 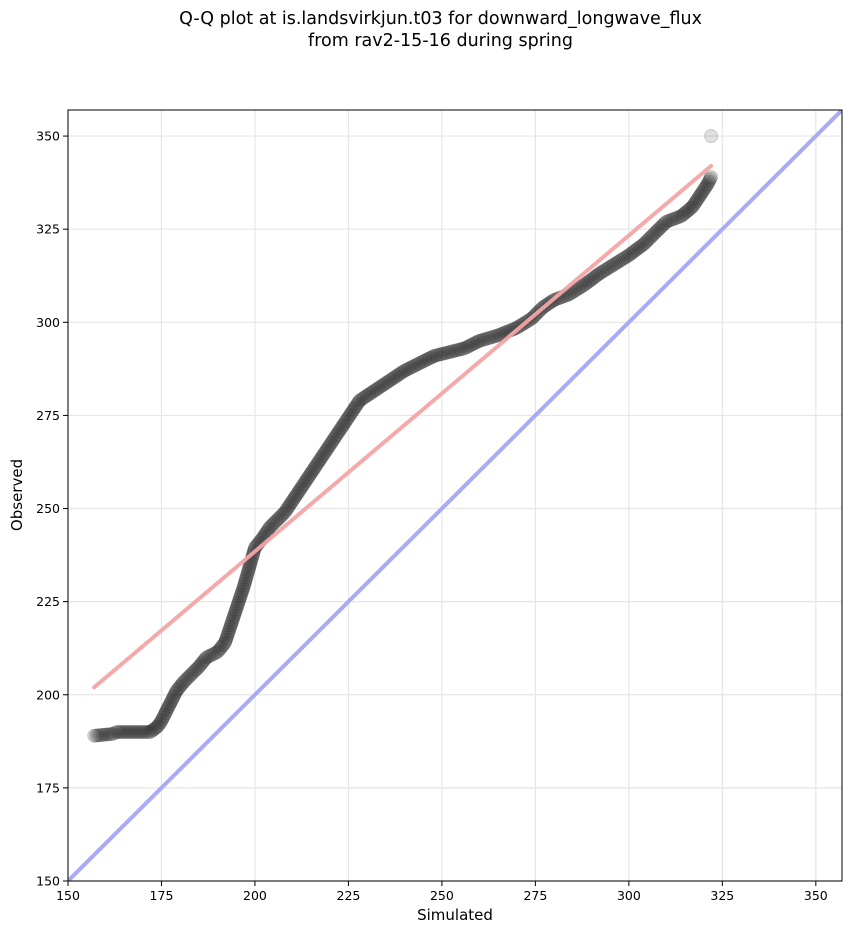 I want to click on x-tick-label: 175, so click(x=162, y=895).